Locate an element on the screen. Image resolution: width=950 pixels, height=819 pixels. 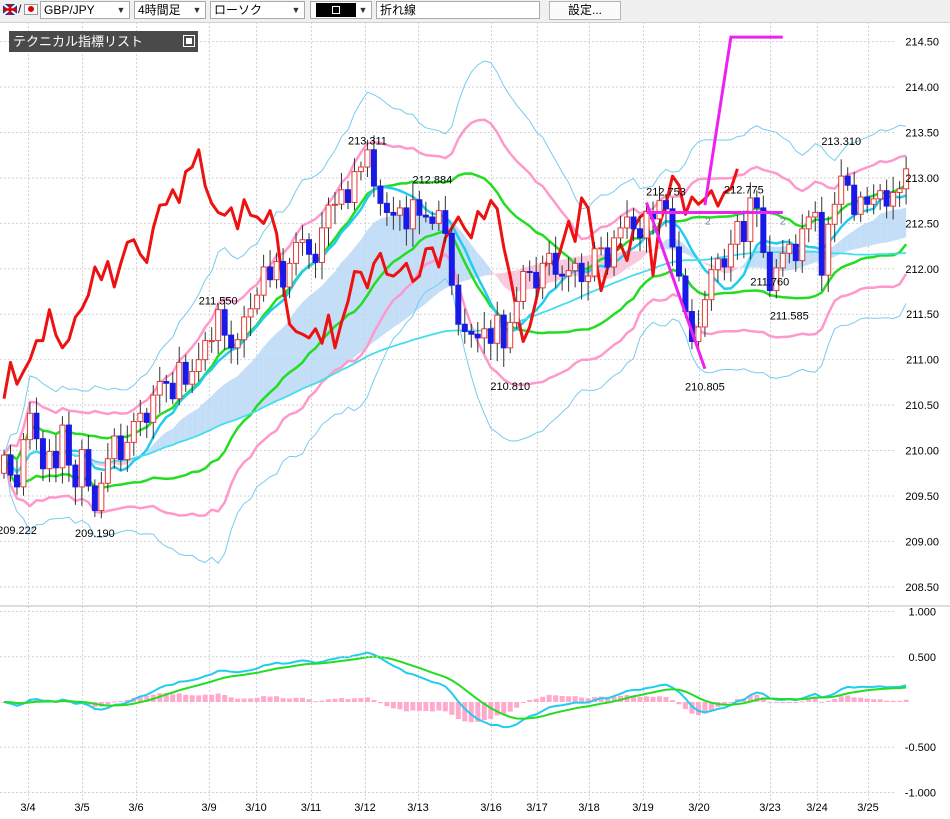
restore-icon is located at coordinates (189, 41).